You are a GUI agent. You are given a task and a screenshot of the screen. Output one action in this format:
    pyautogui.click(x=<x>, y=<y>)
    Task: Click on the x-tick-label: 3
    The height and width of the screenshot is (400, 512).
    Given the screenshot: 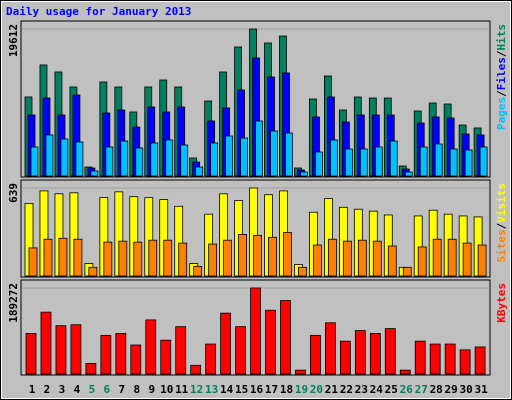 What is the action you would take?
    pyautogui.click(x=62, y=389)
    